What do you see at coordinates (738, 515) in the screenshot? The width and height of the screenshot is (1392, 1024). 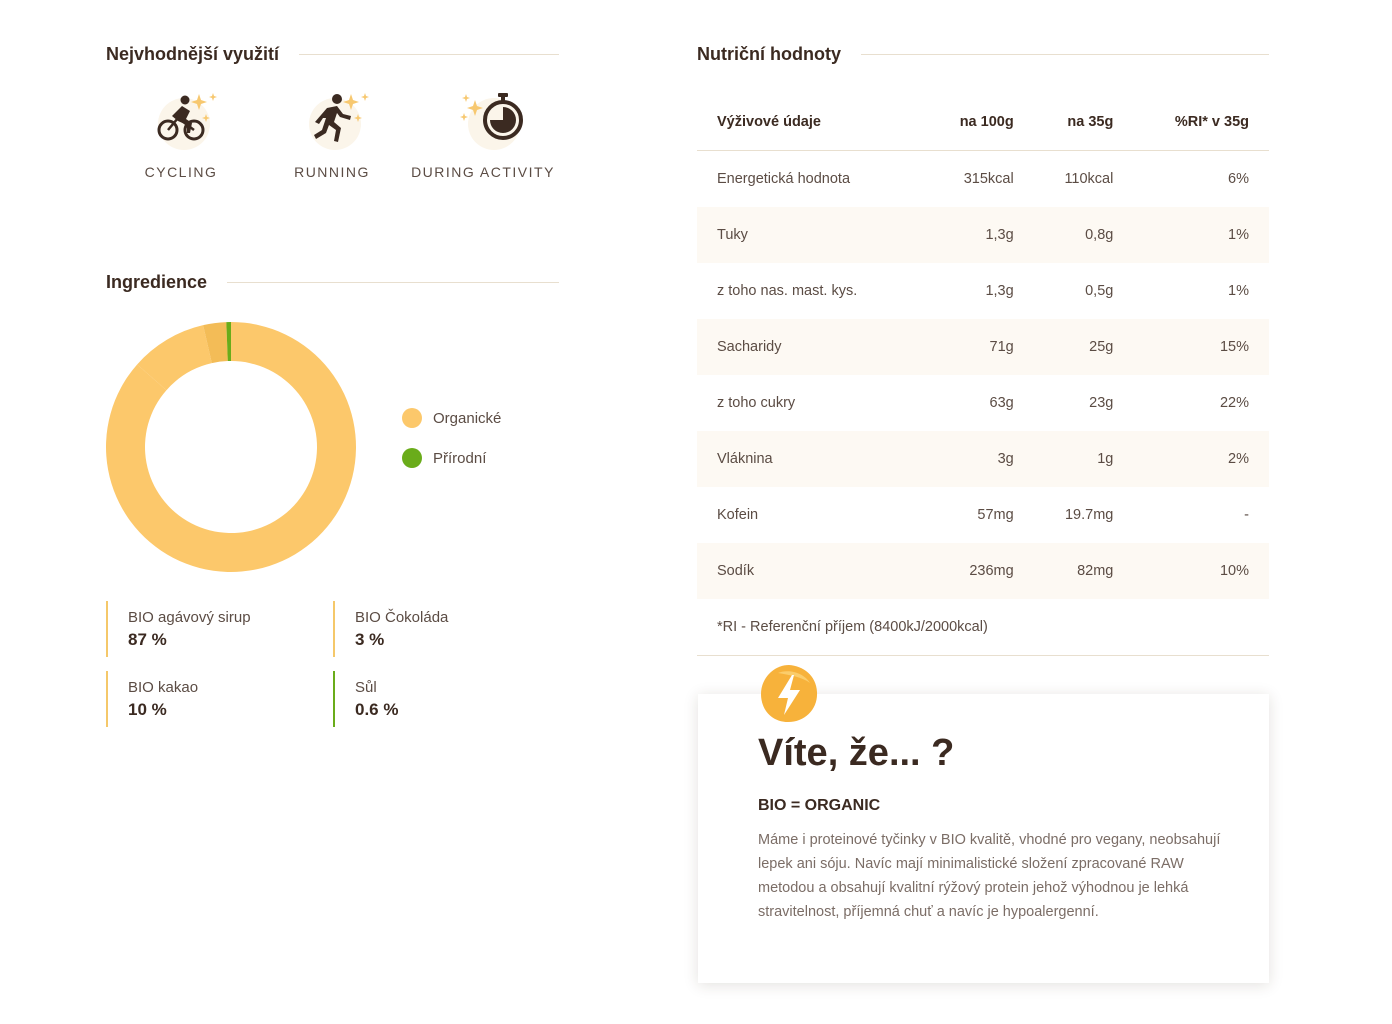 I see `table-cell: Kofein` at bounding box center [738, 515].